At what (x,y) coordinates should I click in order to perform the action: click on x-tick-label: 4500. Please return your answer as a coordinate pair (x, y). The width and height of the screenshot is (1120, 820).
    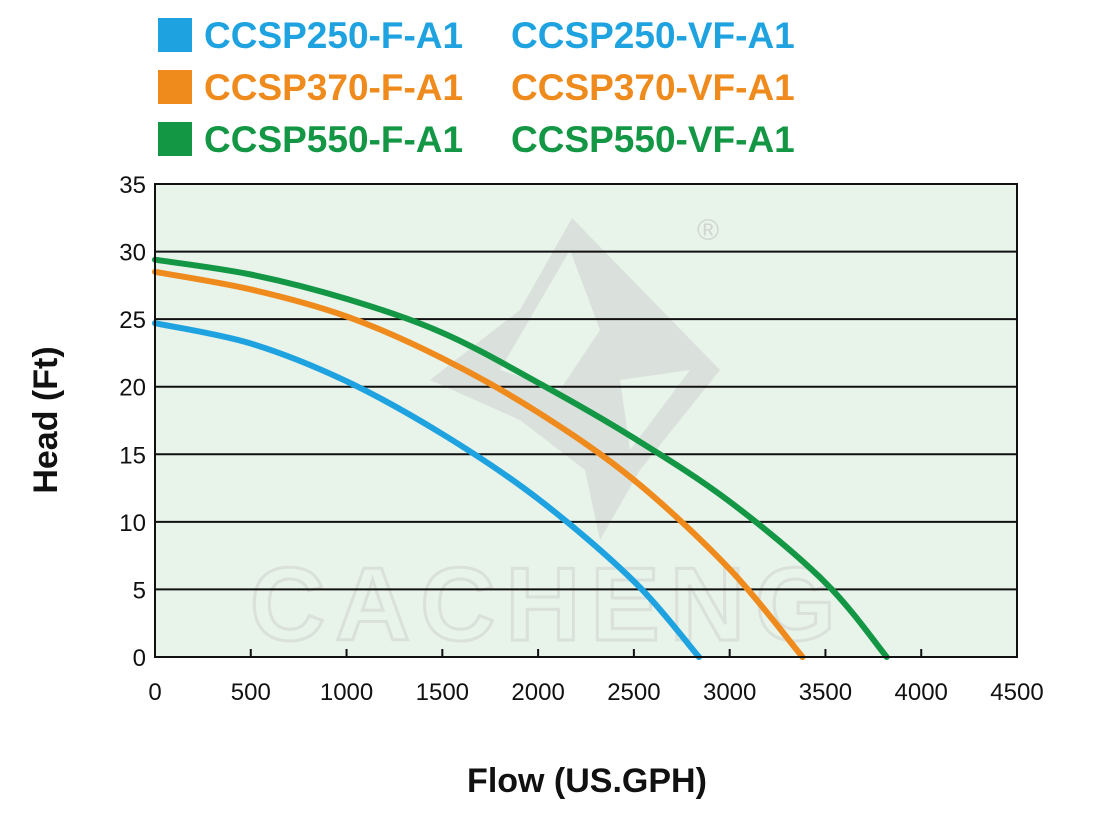
    Looking at the image, I should click on (1016, 692).